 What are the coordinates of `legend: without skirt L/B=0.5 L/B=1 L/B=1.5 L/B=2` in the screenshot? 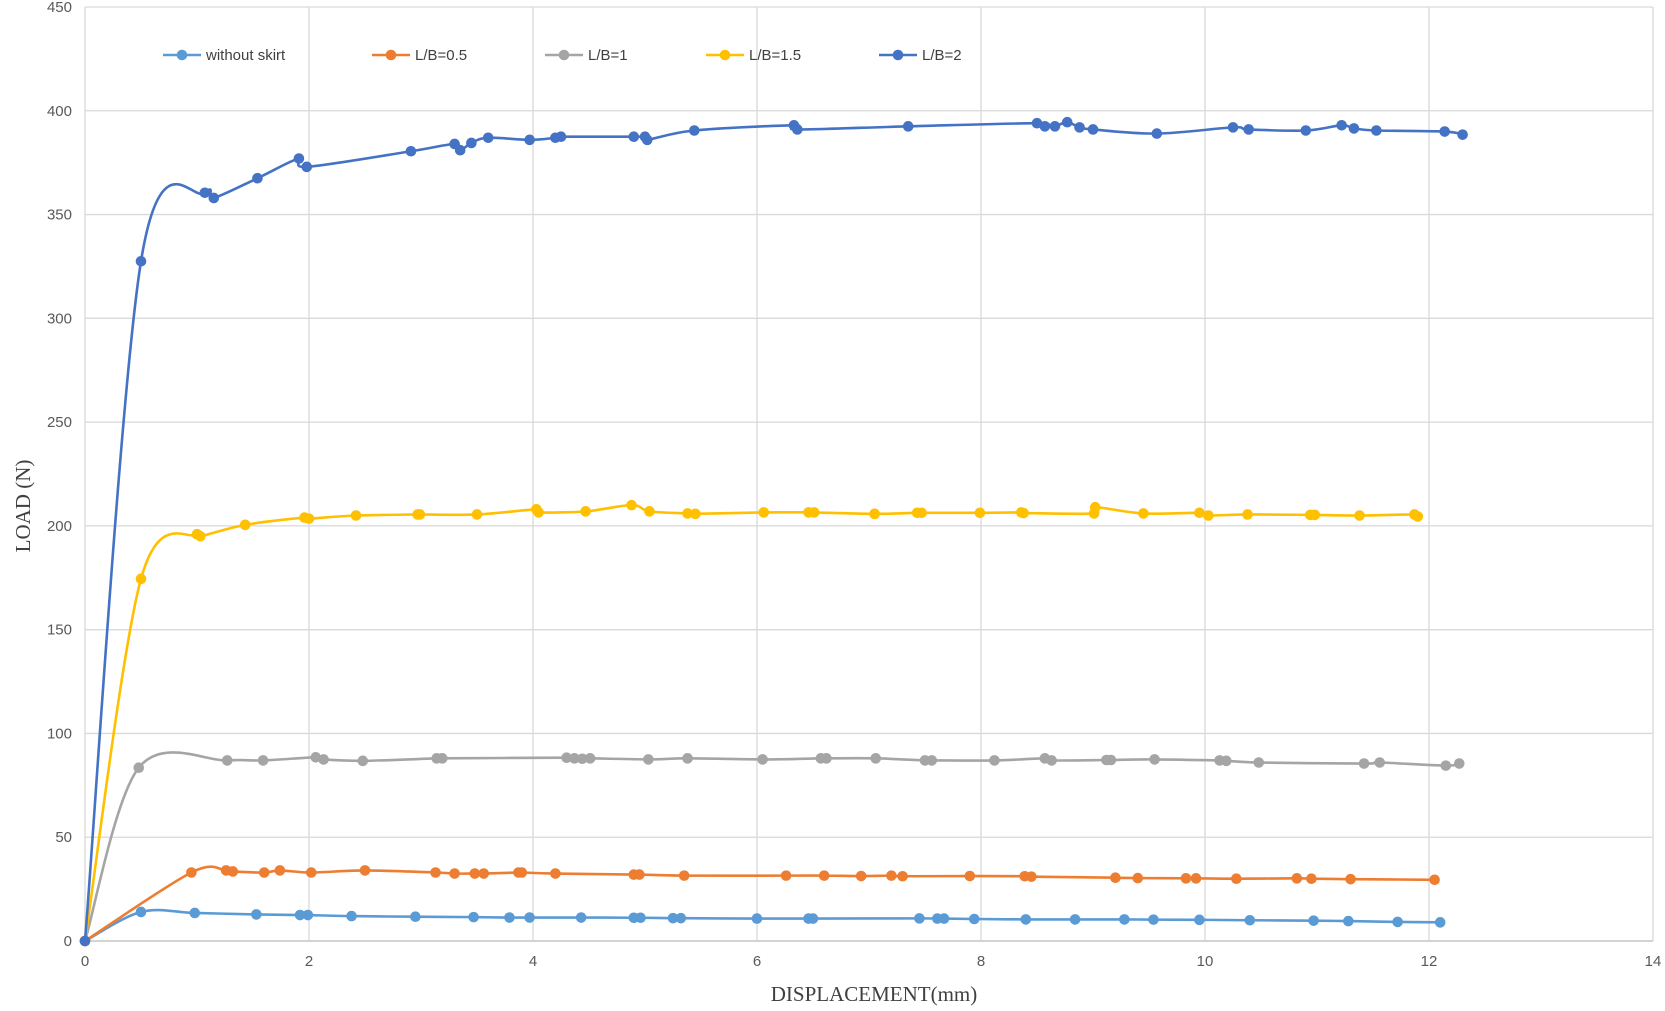 It's located at (562, 55).